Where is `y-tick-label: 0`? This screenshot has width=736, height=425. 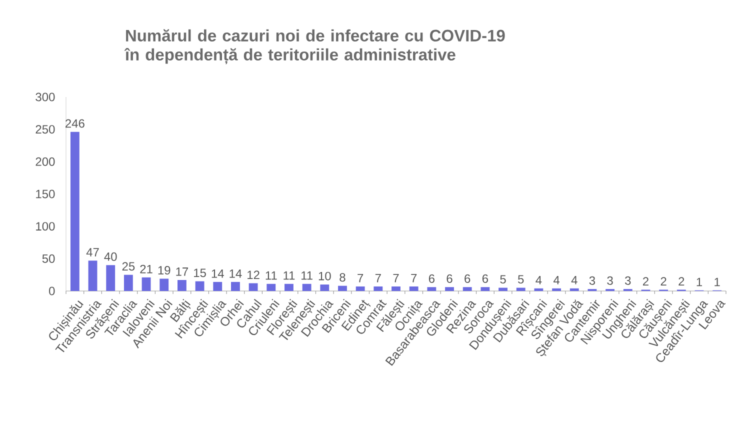 y-tick-label: 0 is located at coordinates (52, 291).